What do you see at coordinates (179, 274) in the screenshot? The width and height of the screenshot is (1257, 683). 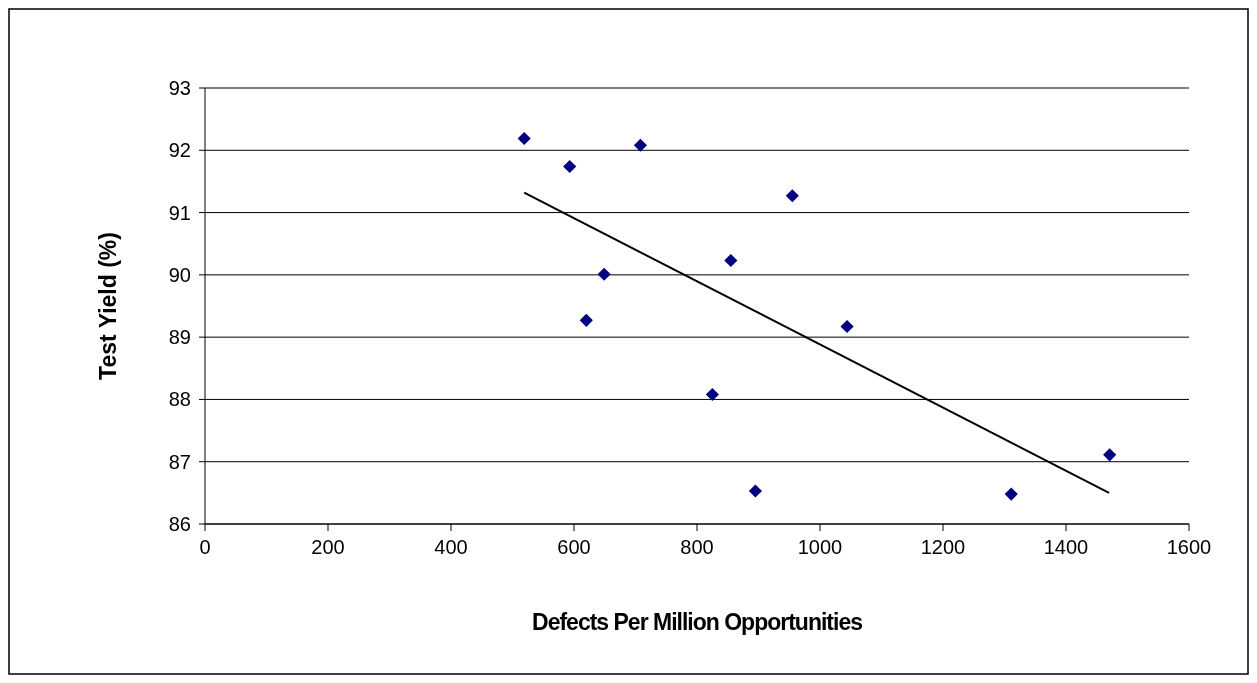 I see `y-tick-label: 90` at bounding box center [179, 274].